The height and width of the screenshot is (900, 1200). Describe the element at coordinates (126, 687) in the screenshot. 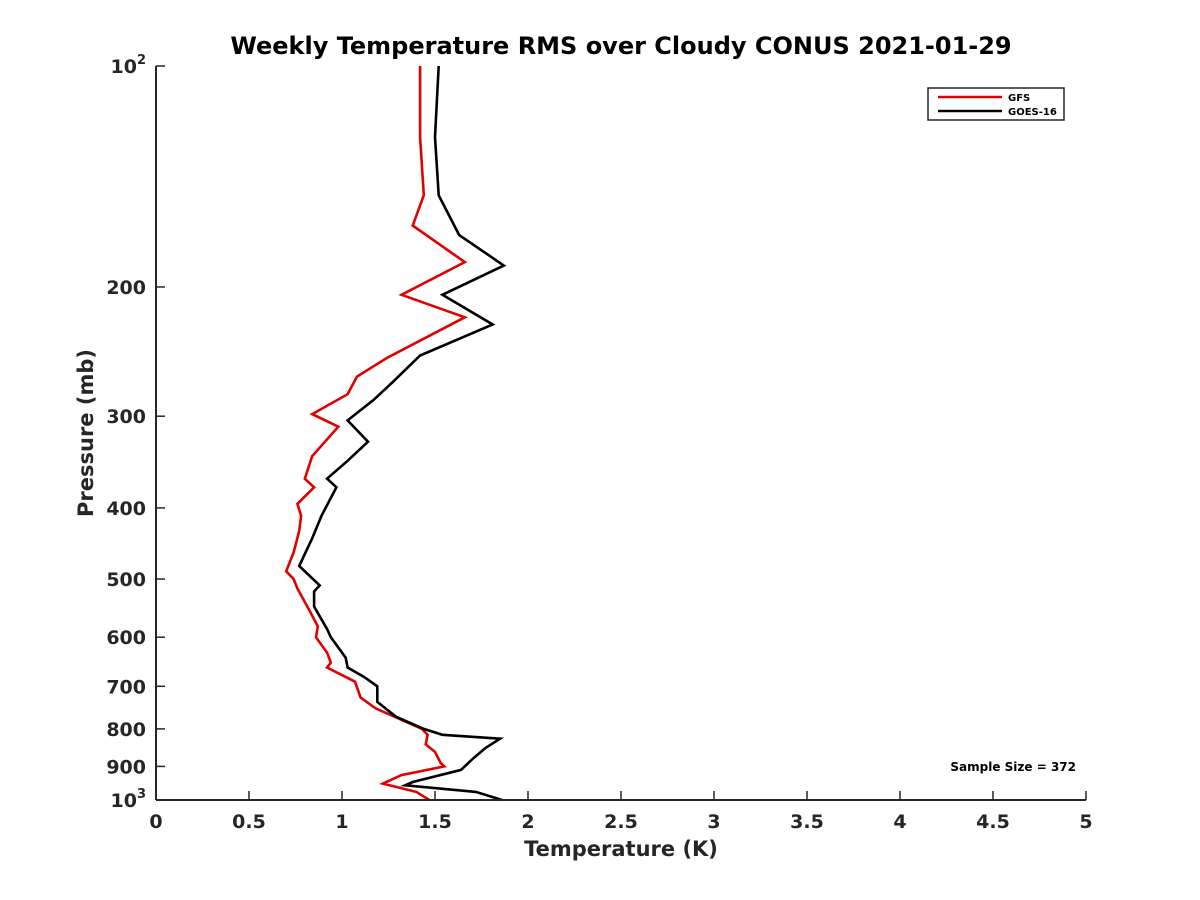

I see `y-tick-label: 700` at that location.